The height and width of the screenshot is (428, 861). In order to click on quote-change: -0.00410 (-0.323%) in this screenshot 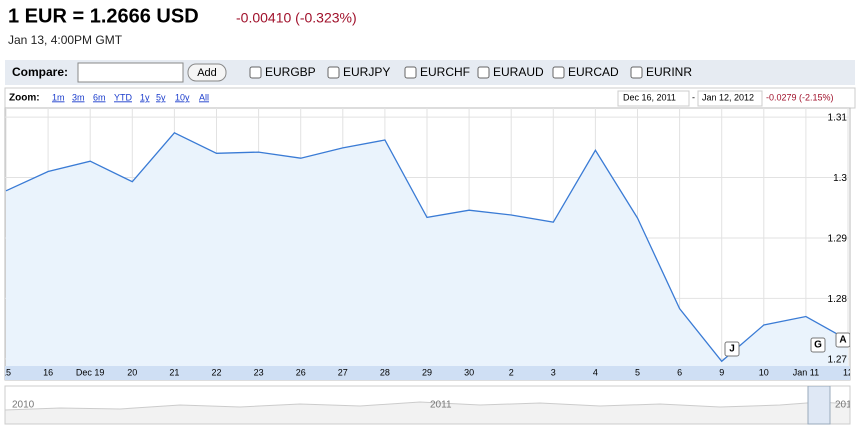, I will do `click(296, 18)`.